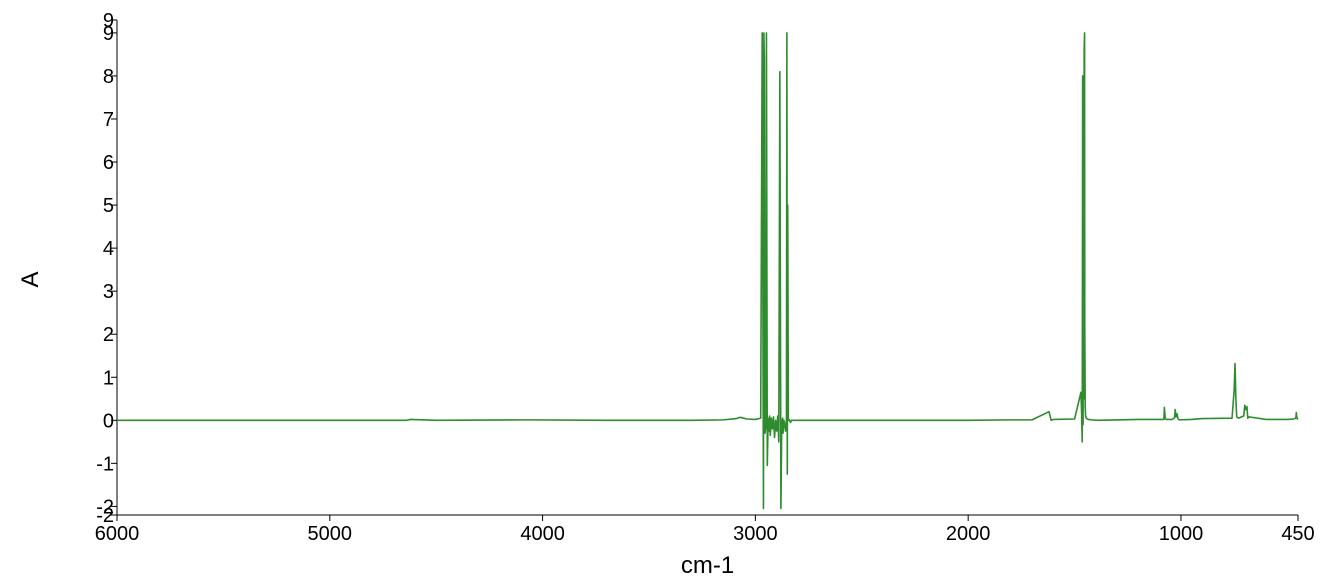 The image size is (1329, 578). What do you see at coordinates (105, 516) in the screenshot?
I see `y-tick-label: -2` at bounding box center [105, 516].